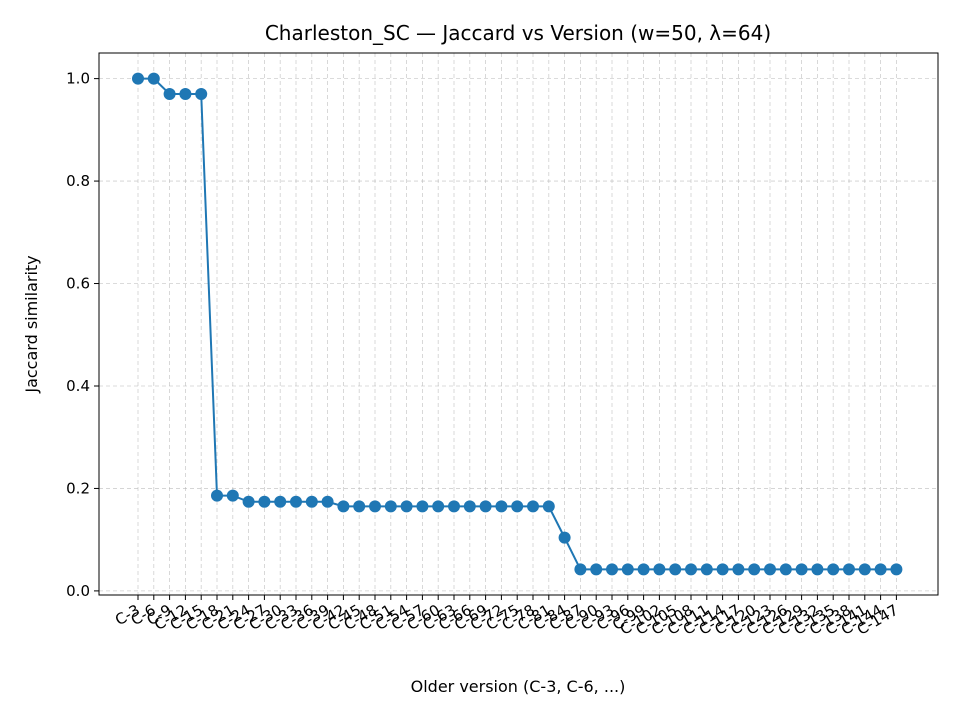  I want to click on y-axis: 0.0 0.2 0.4 0.6 0.8 1.0, so click(82, 335).